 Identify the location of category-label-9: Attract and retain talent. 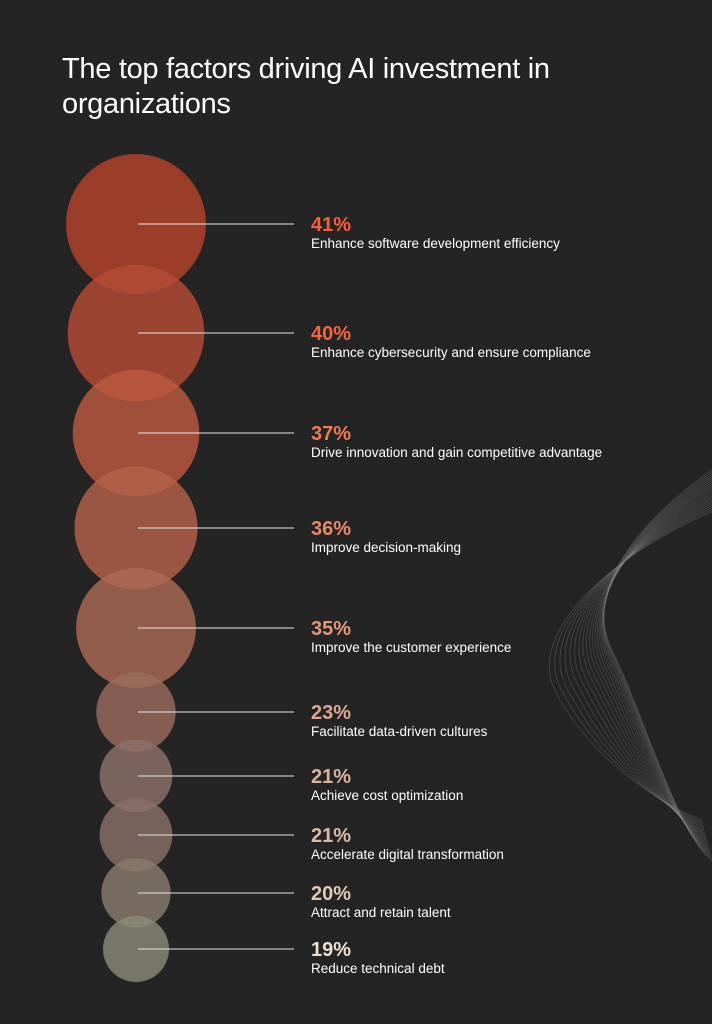
(381, 912).